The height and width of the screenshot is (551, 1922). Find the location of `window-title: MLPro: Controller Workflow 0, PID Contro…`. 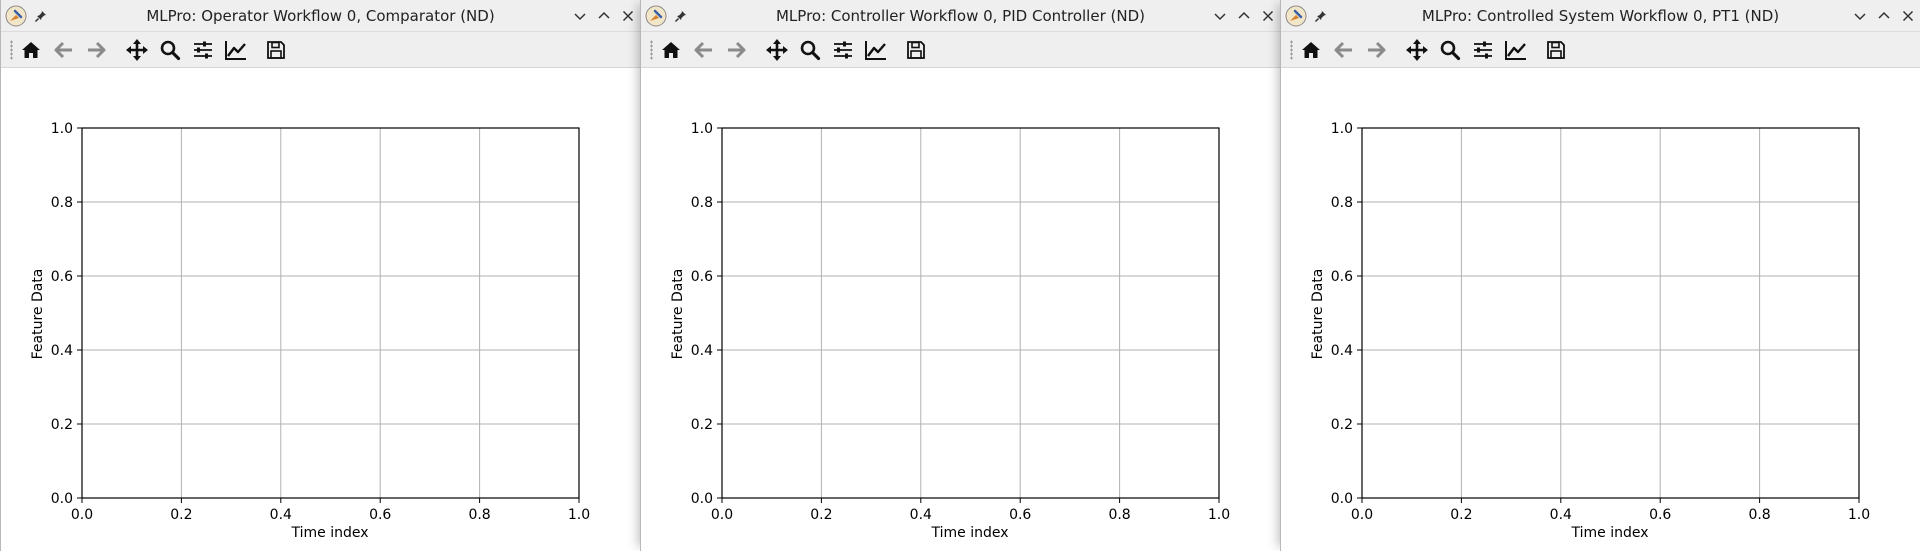

window-title: MLPro: Controller Workflow 0, PID Contro… is located at coordinates (960, 16).